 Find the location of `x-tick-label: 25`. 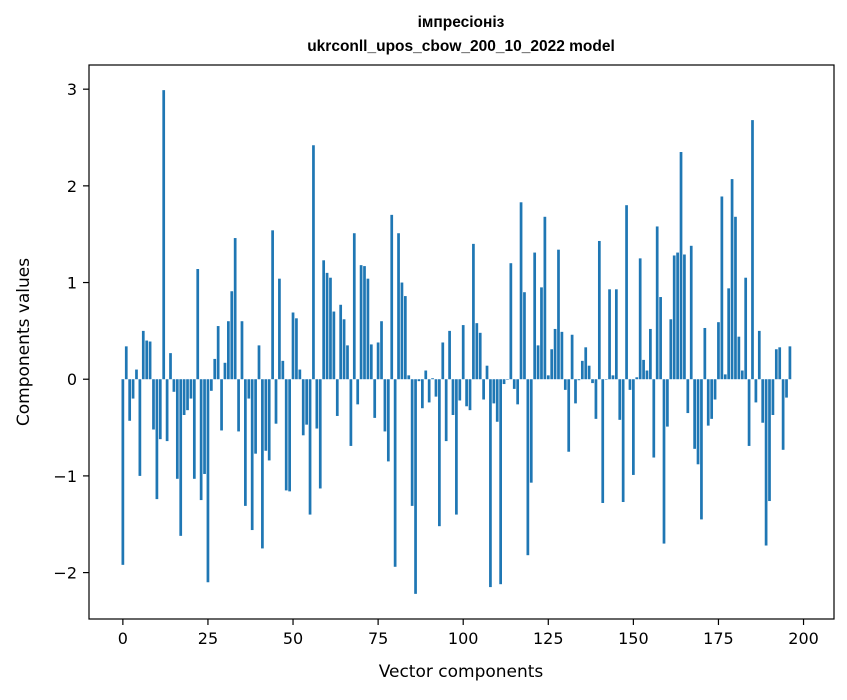

x-tick-label: 25 is located at coordinates (208, 638).